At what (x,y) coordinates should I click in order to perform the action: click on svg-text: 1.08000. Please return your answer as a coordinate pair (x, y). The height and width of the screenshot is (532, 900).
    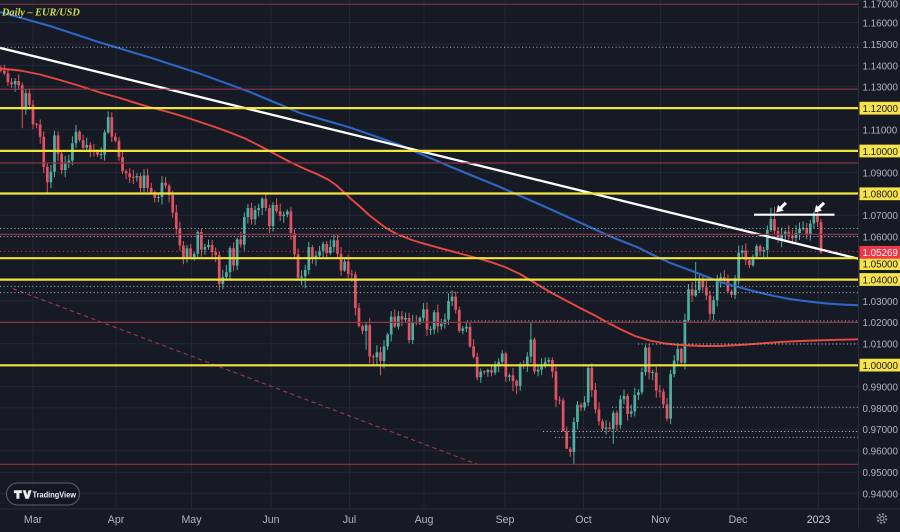
    Looking at the image, I should click on (881, 195).